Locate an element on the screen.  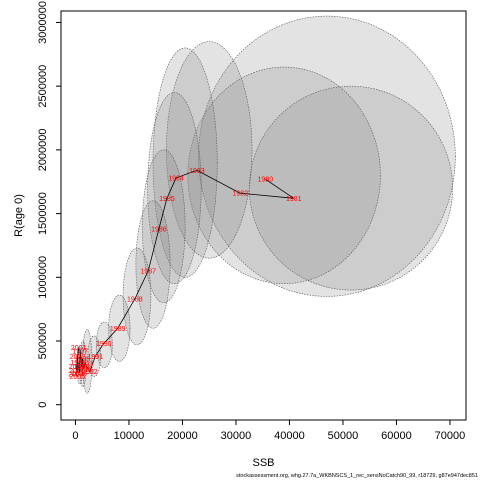
ellipse-1987 is located at coordinates (153, 264).